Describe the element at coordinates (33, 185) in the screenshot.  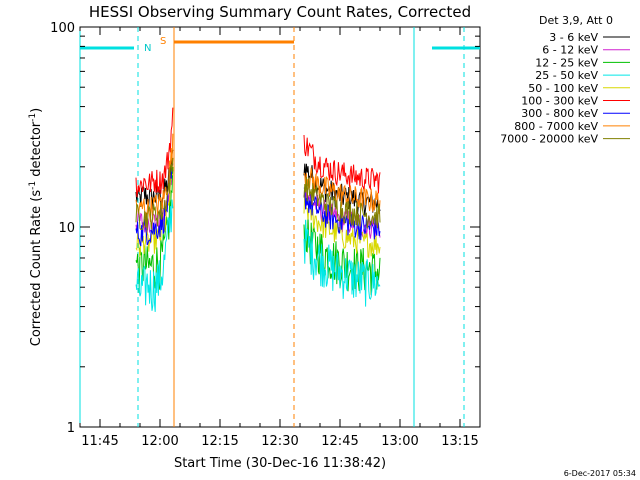
I see `y-axis-label-sup1: -1` at that location.